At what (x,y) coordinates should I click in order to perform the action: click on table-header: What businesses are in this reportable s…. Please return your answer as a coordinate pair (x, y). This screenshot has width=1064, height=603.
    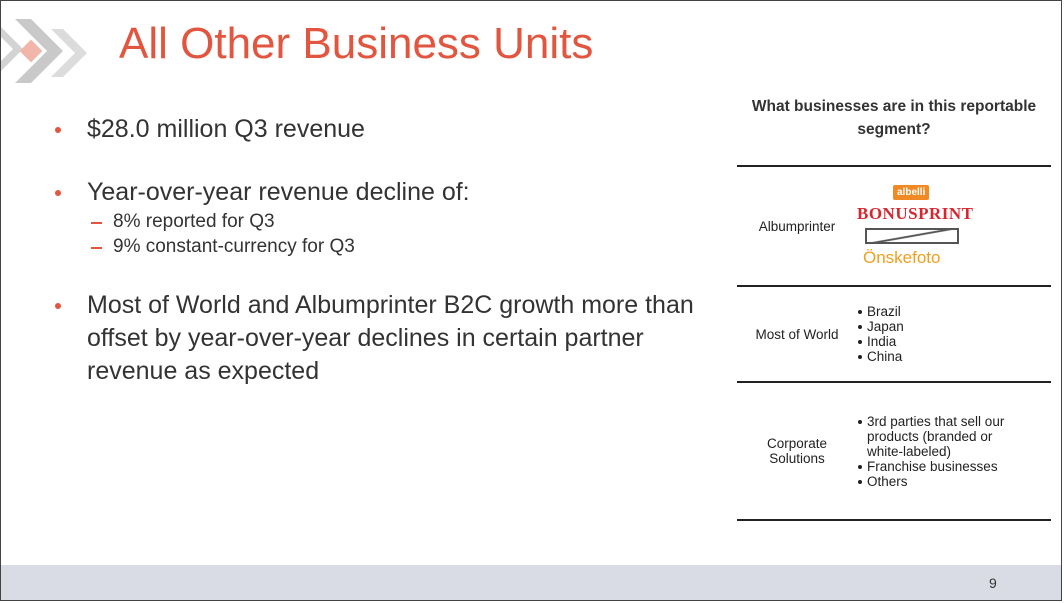
    Looking at the image, I should click on (894, 118).